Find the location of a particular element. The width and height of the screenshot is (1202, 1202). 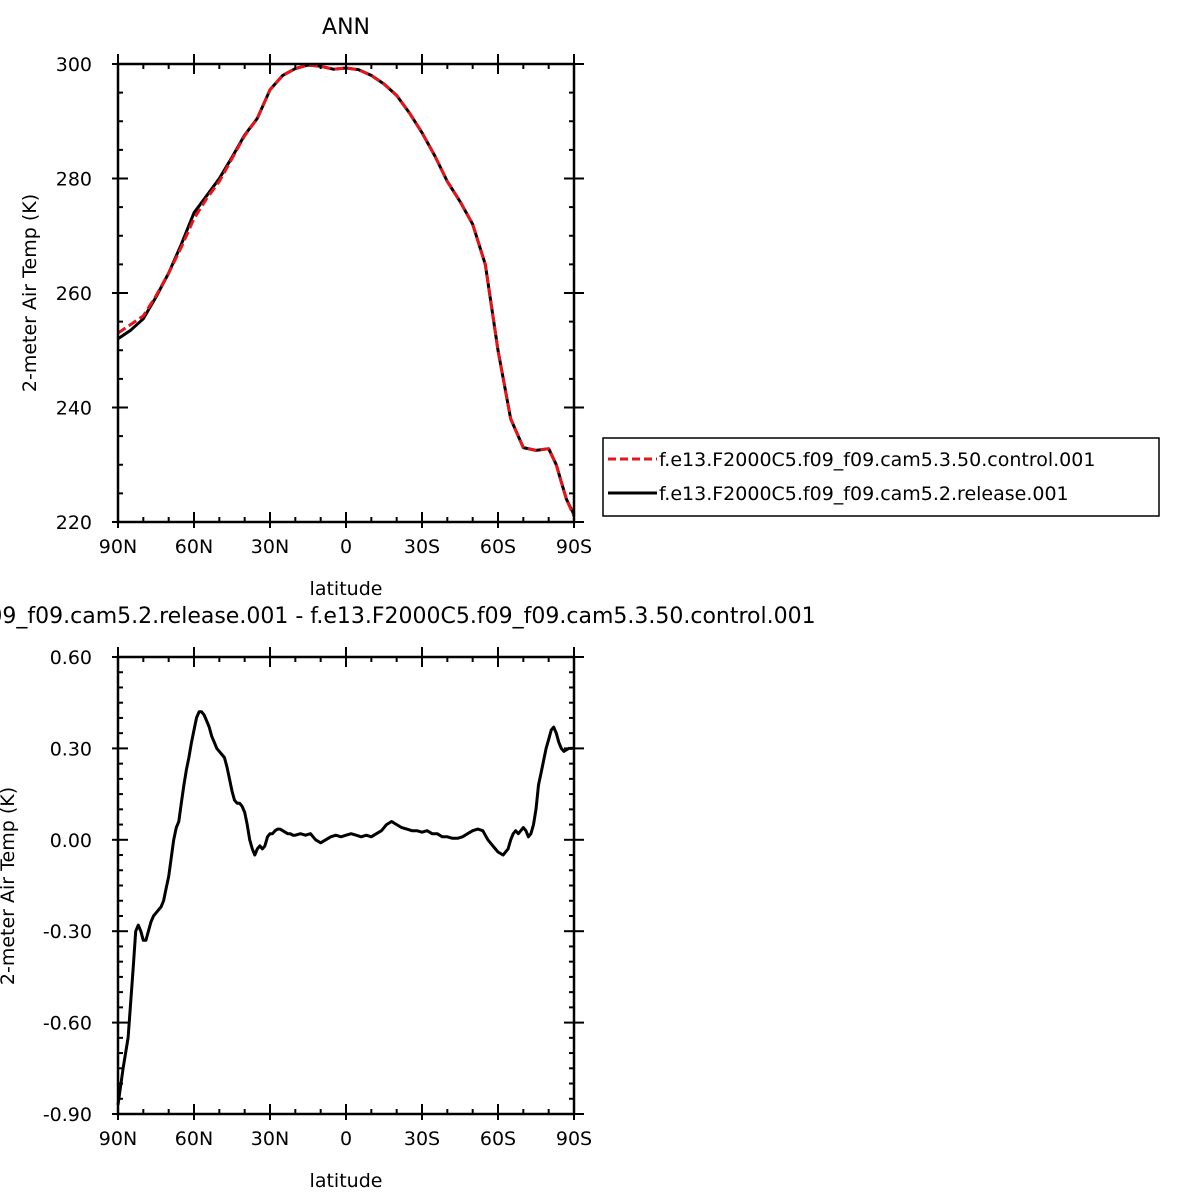

bottom-chart-series is located at coordinates (345, 908).